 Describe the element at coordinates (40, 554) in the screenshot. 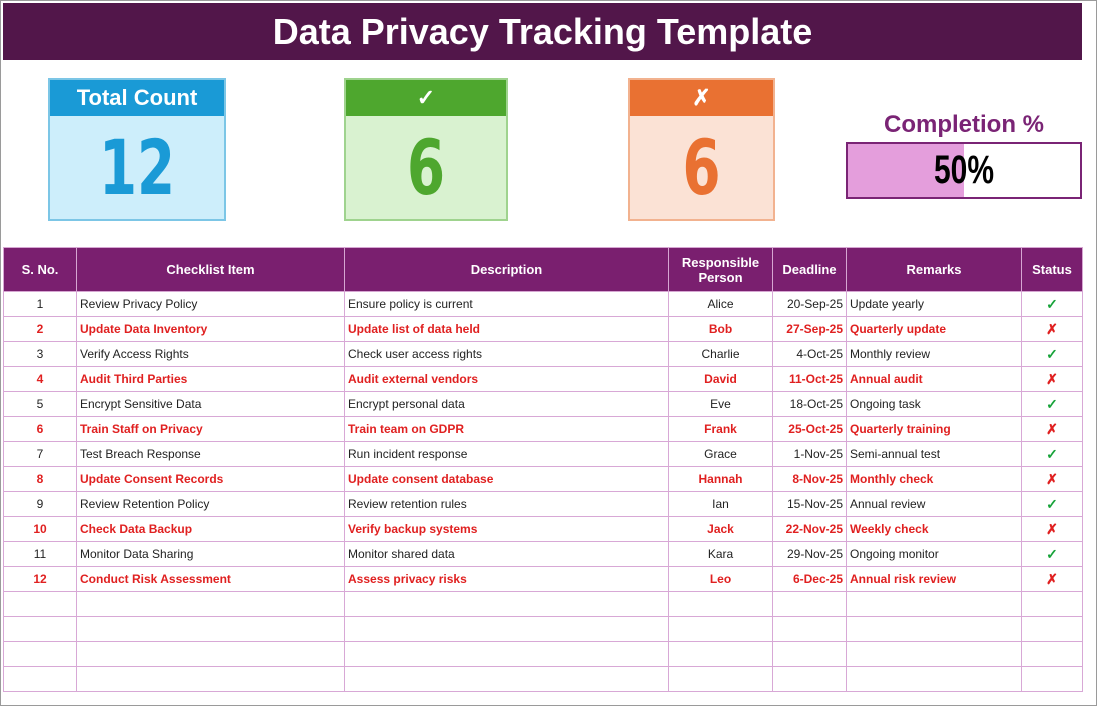

I see `cell-sno: 11` at that location.